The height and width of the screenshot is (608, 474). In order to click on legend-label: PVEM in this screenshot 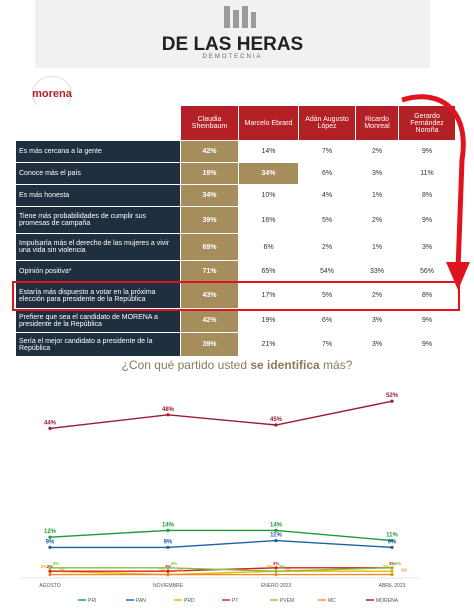, I will do `click(287, 601)`.